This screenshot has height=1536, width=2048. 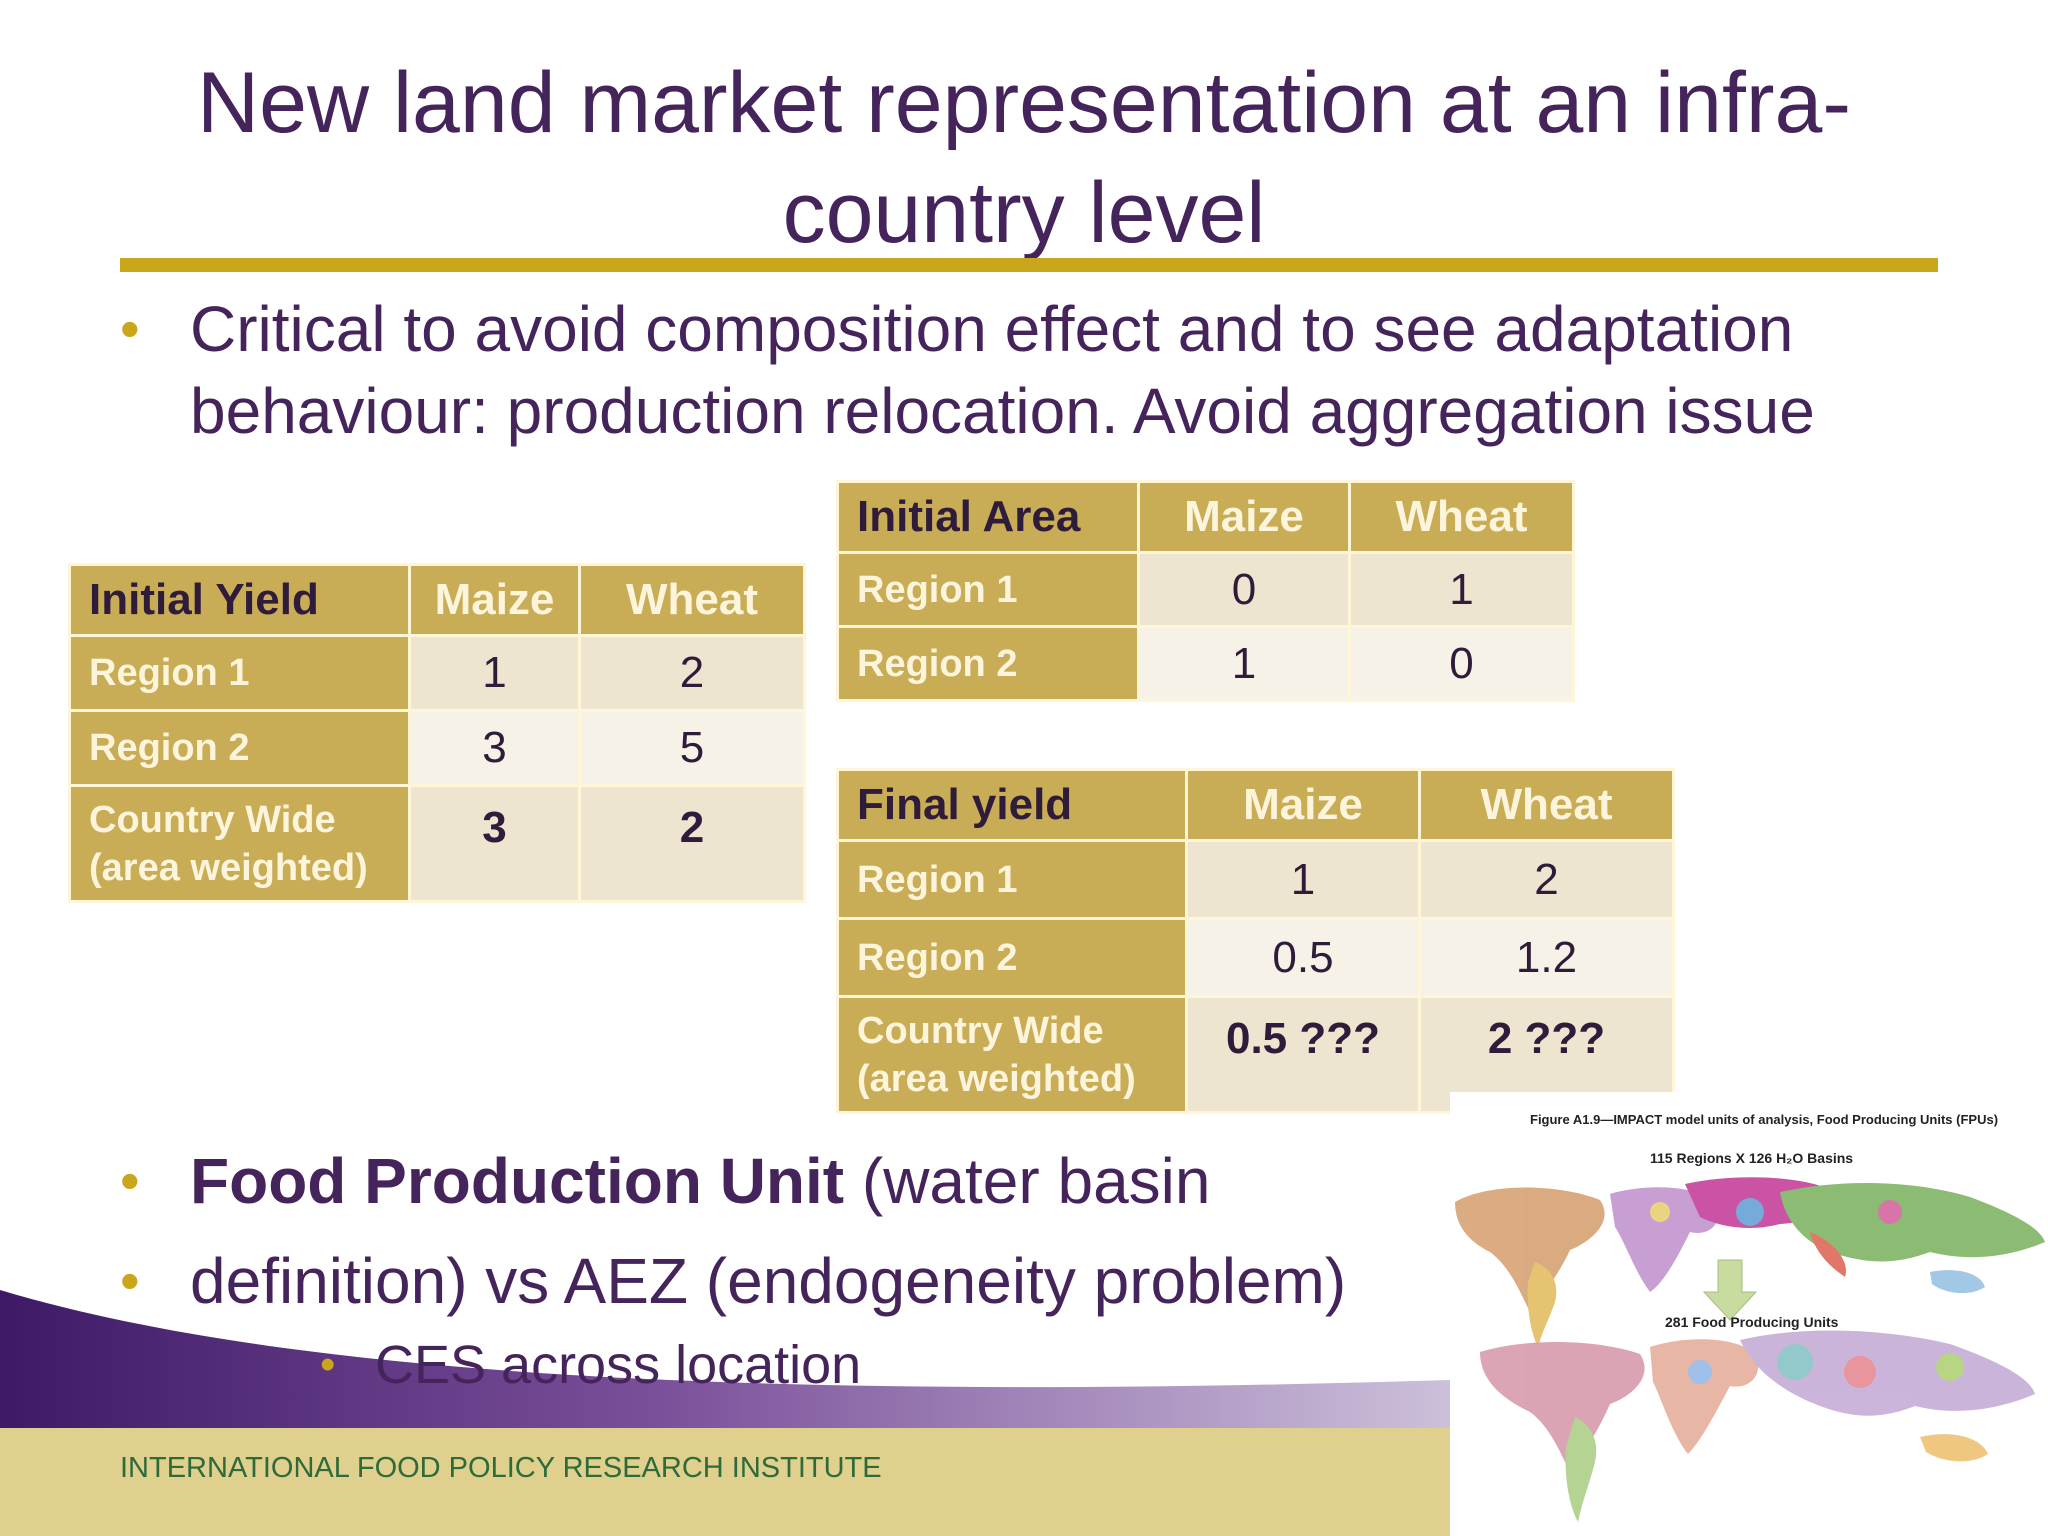 What do you see at coordinates (1029, 265) in the screenshot?
I see `title-divider` at bounding box center [1029, 265].